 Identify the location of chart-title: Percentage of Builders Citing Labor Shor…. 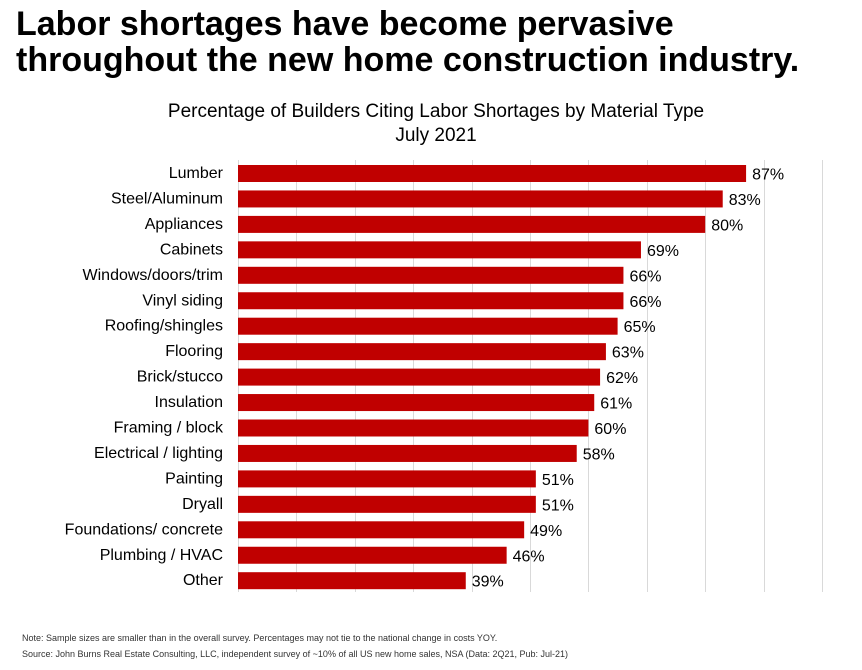
(436, 111).